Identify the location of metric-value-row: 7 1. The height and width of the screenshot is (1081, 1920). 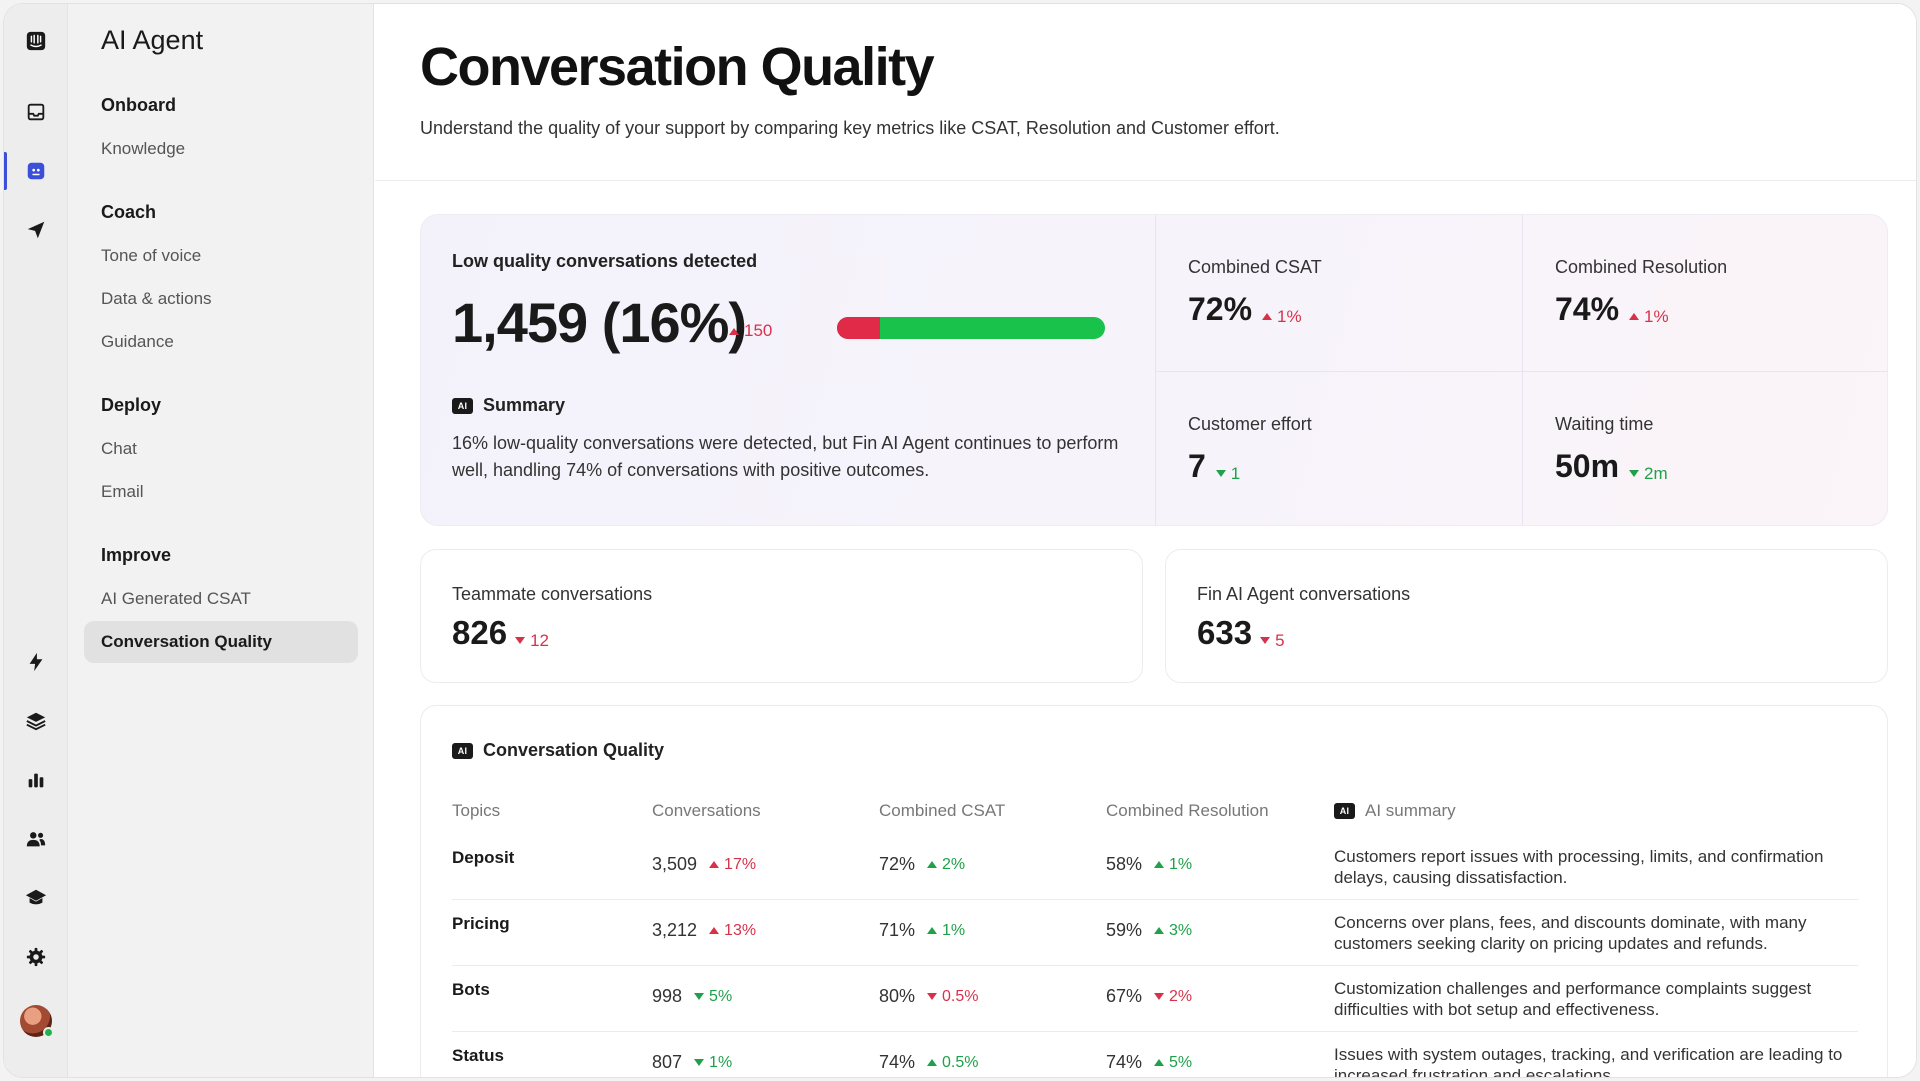
(1214, 466).